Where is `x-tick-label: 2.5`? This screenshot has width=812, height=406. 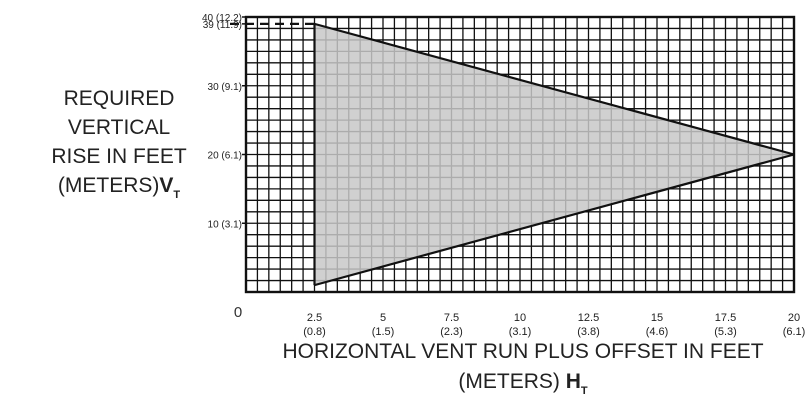 x-tick-label: 2.5 is located at coordinates (314, 318).